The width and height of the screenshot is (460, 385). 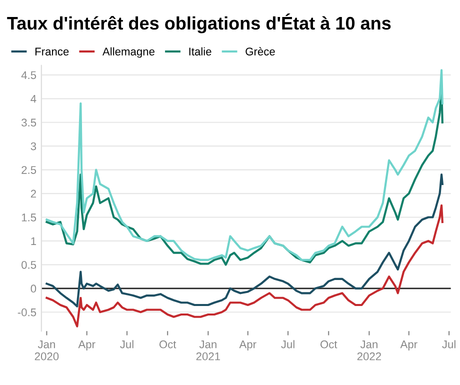 What do you see at coordinates (29, 218) in the screenshot?
I see `y-tick-label: 1.5` at bounding box center [29, 218].